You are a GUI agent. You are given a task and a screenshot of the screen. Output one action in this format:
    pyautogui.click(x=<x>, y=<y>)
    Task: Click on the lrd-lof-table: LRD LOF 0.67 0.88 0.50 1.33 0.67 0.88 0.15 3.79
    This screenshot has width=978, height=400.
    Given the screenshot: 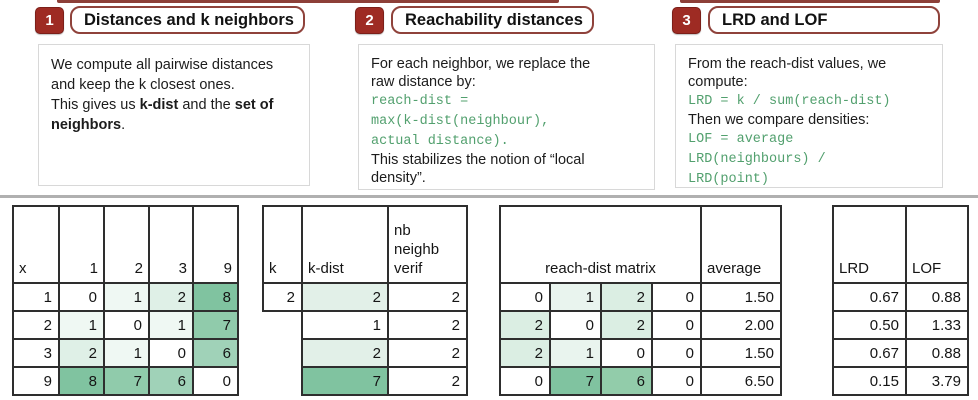 What is the action you would take?
    pyautogui.click(x=900, y=300)
    